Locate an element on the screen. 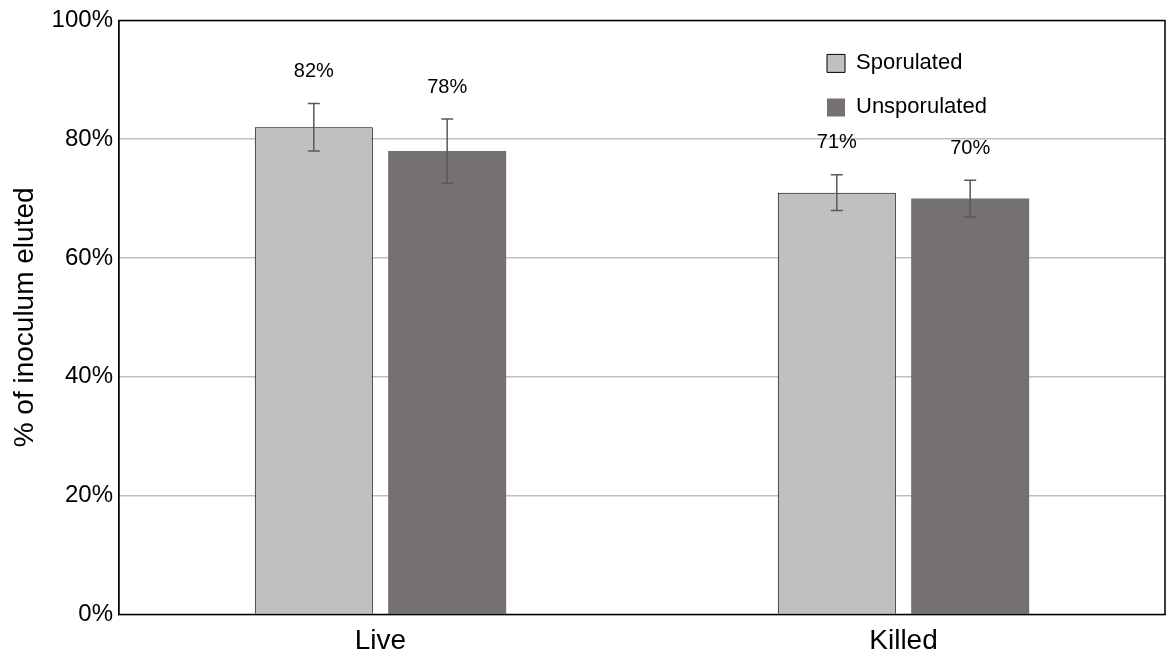  y-tick-label: 60% is located at coordinates (88, 256).